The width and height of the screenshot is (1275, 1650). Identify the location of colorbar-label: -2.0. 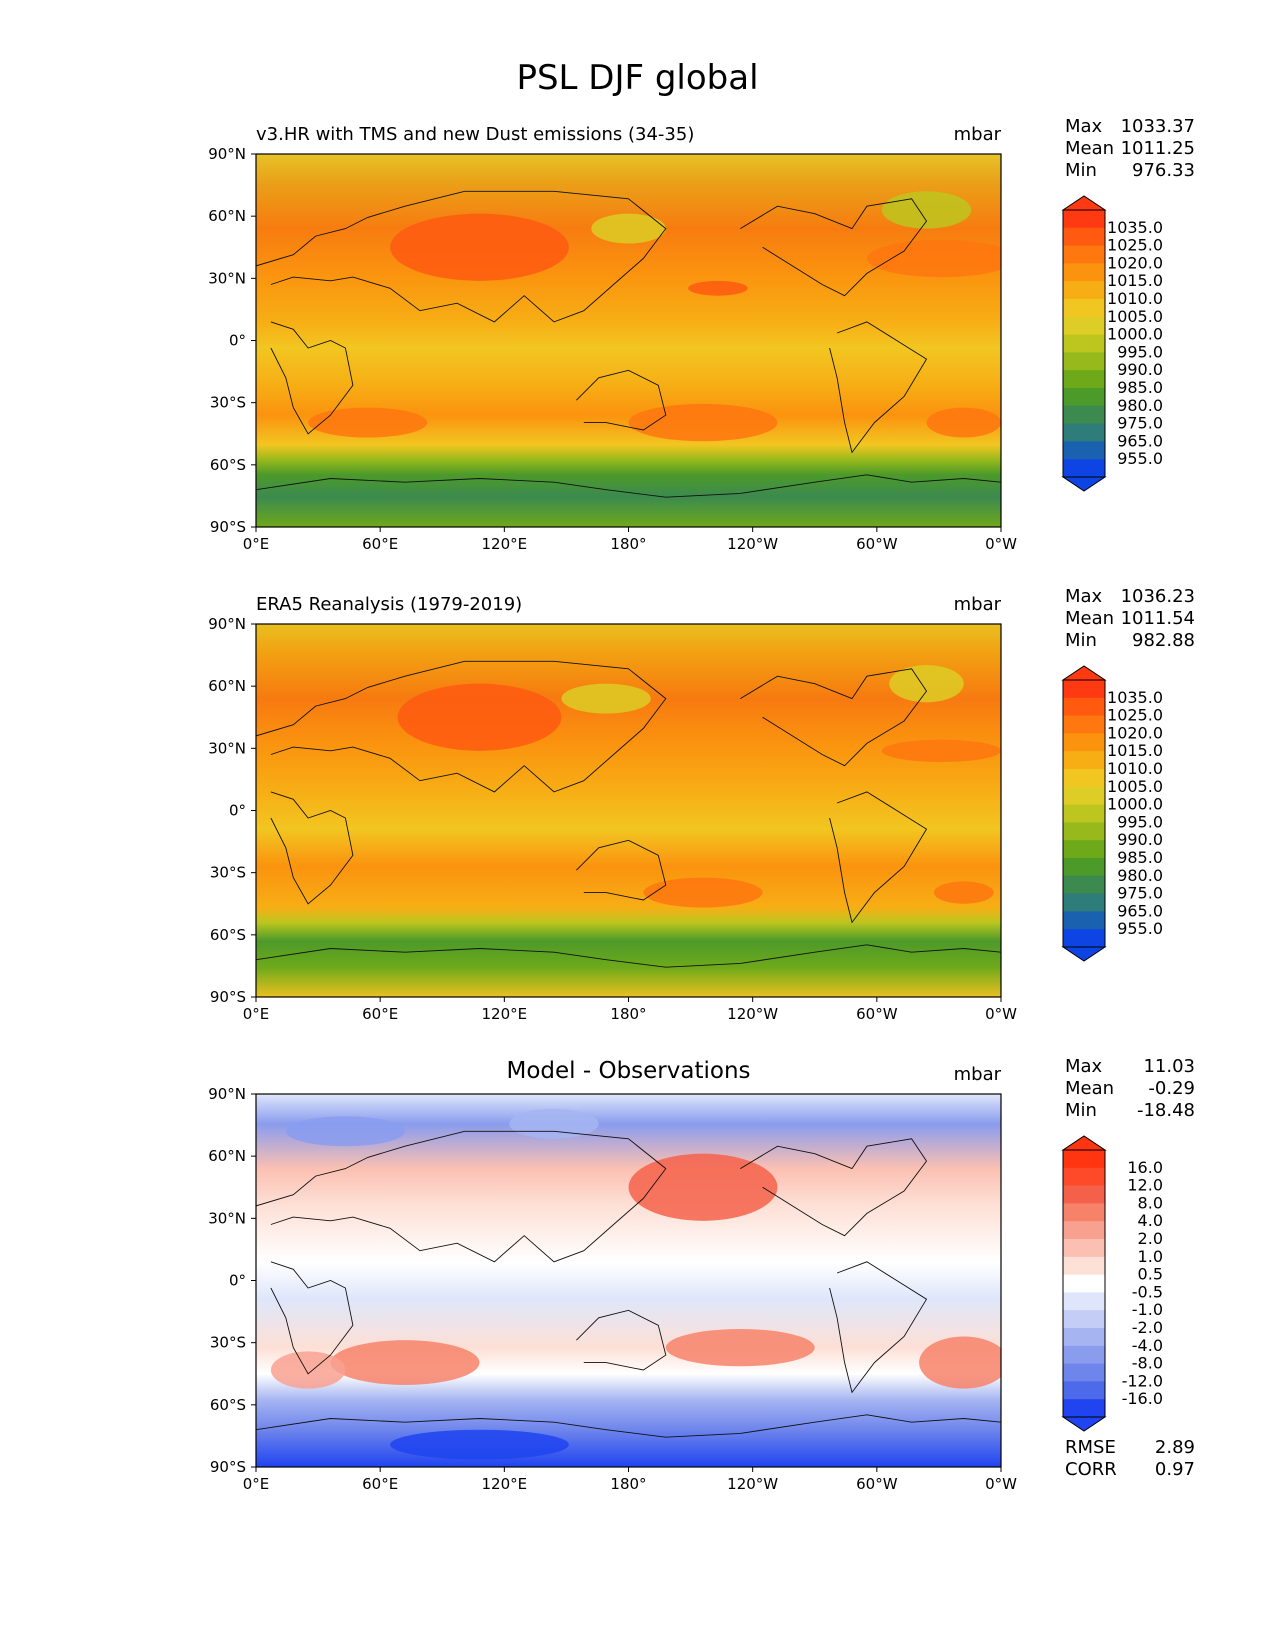
(1147, 1327).